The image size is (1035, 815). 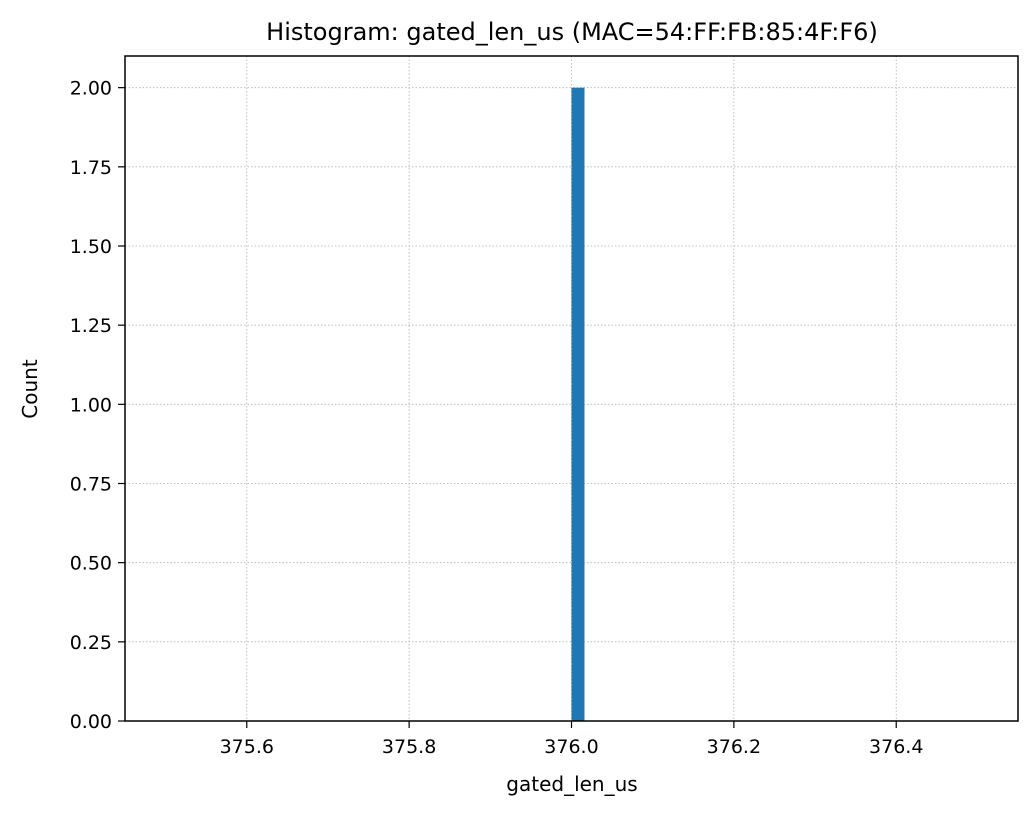 I want to click on y-tick-label: 0.00, so click(x=91, y=722).